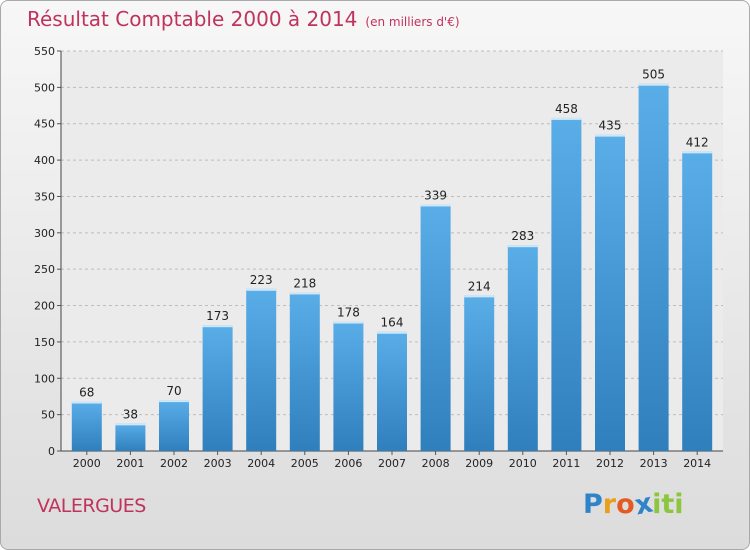 The height and width of the screenshot is (550, 750). What do you see at coordinates (217, 316) in the screenshot?
I see `data-label: 173` at bounding box center [217, 316].